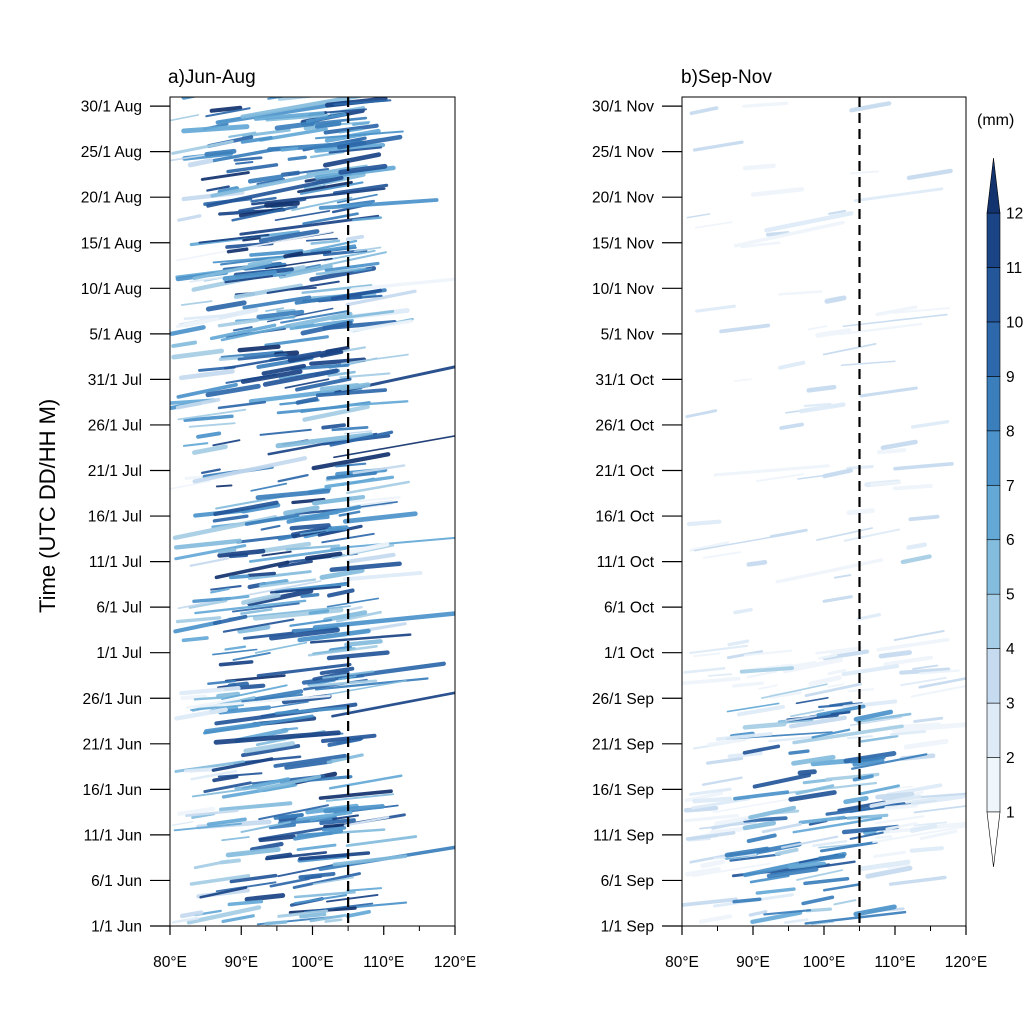 Image resolution: width=1024 pixels, height=1024 pixels. I want to click on y-tick-label: 11/1 Jun, so click(113, 835).